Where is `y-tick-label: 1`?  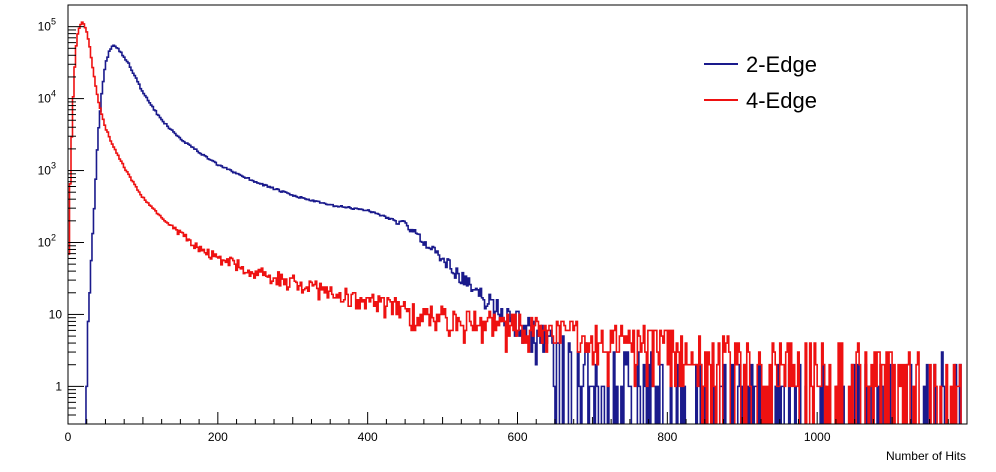 y-tick-label: 1 is located at coordinates (58, 386).